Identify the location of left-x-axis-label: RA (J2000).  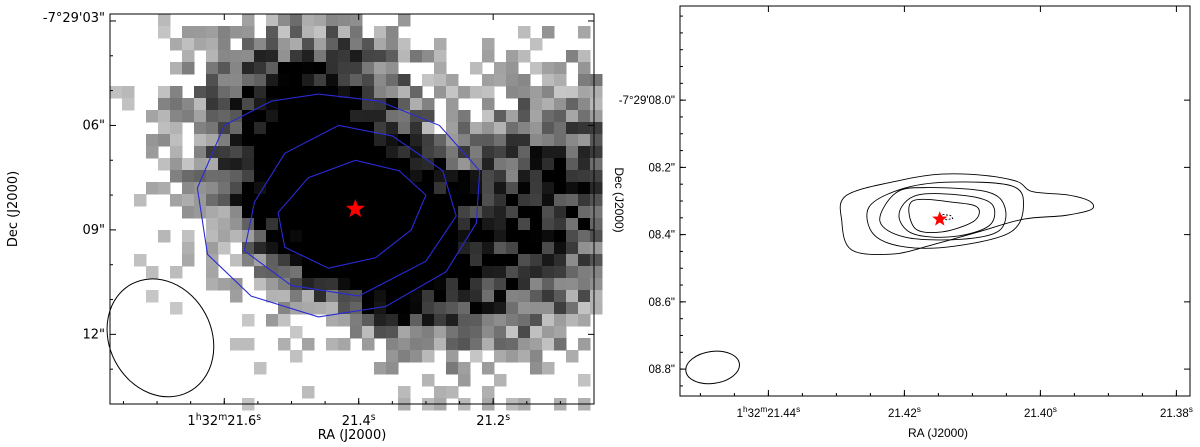
(352, 435).